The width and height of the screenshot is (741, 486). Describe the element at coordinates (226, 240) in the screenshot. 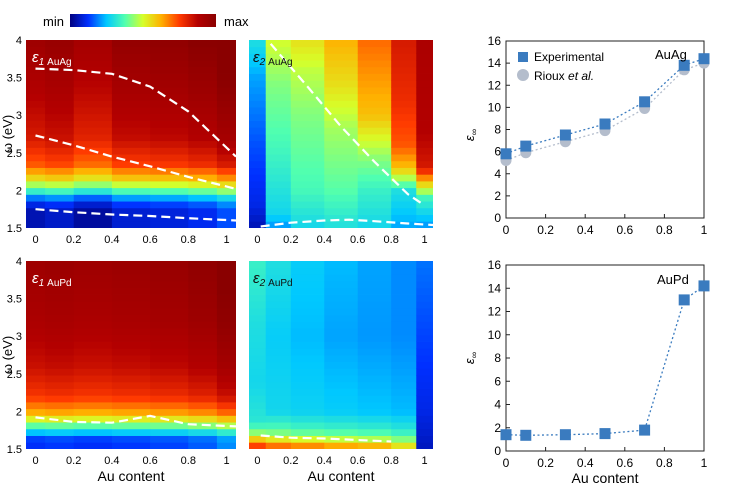

I see `x-tick-label: 1` at that location.